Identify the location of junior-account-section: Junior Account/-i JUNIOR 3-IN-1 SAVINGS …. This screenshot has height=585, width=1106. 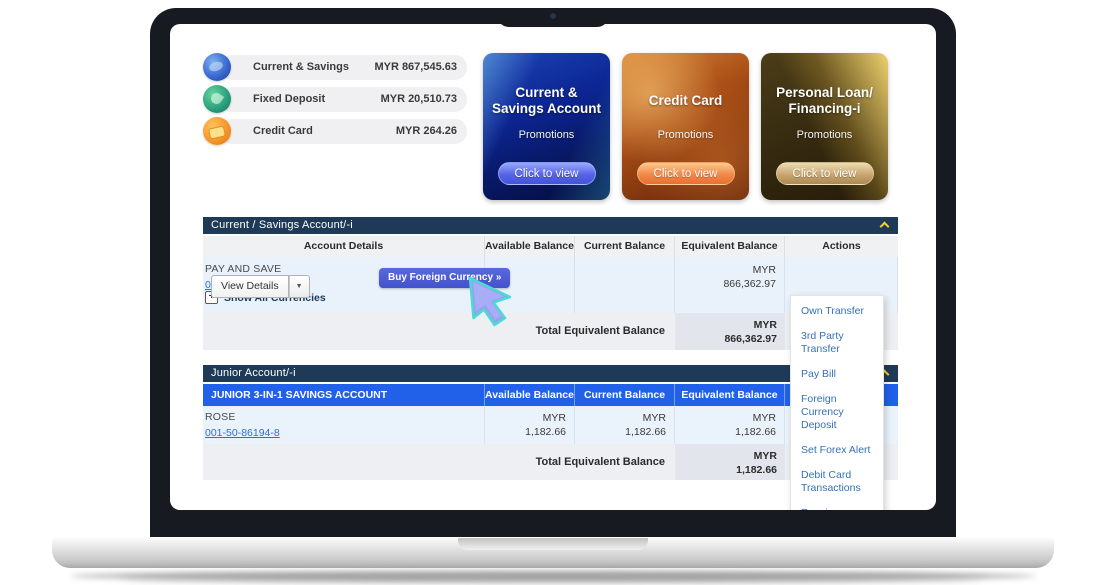
(550, 422).